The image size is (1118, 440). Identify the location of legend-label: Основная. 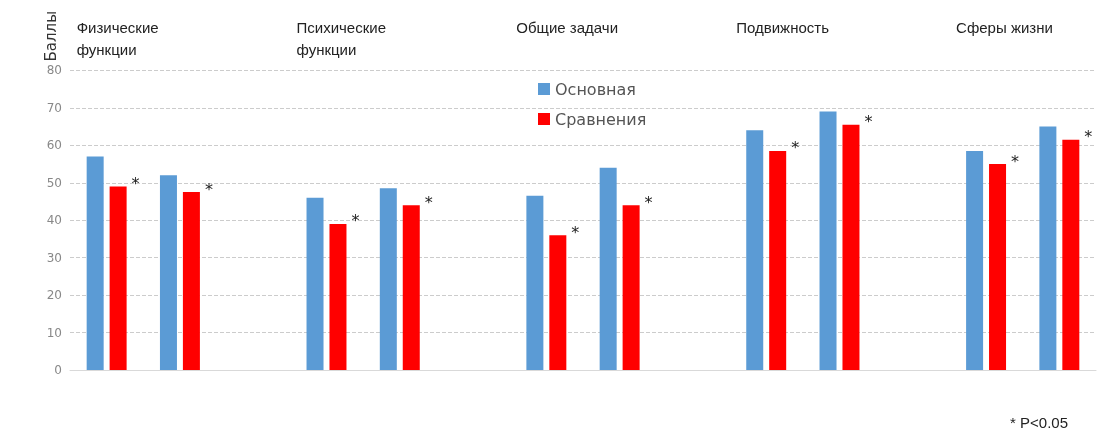
(595, 89).